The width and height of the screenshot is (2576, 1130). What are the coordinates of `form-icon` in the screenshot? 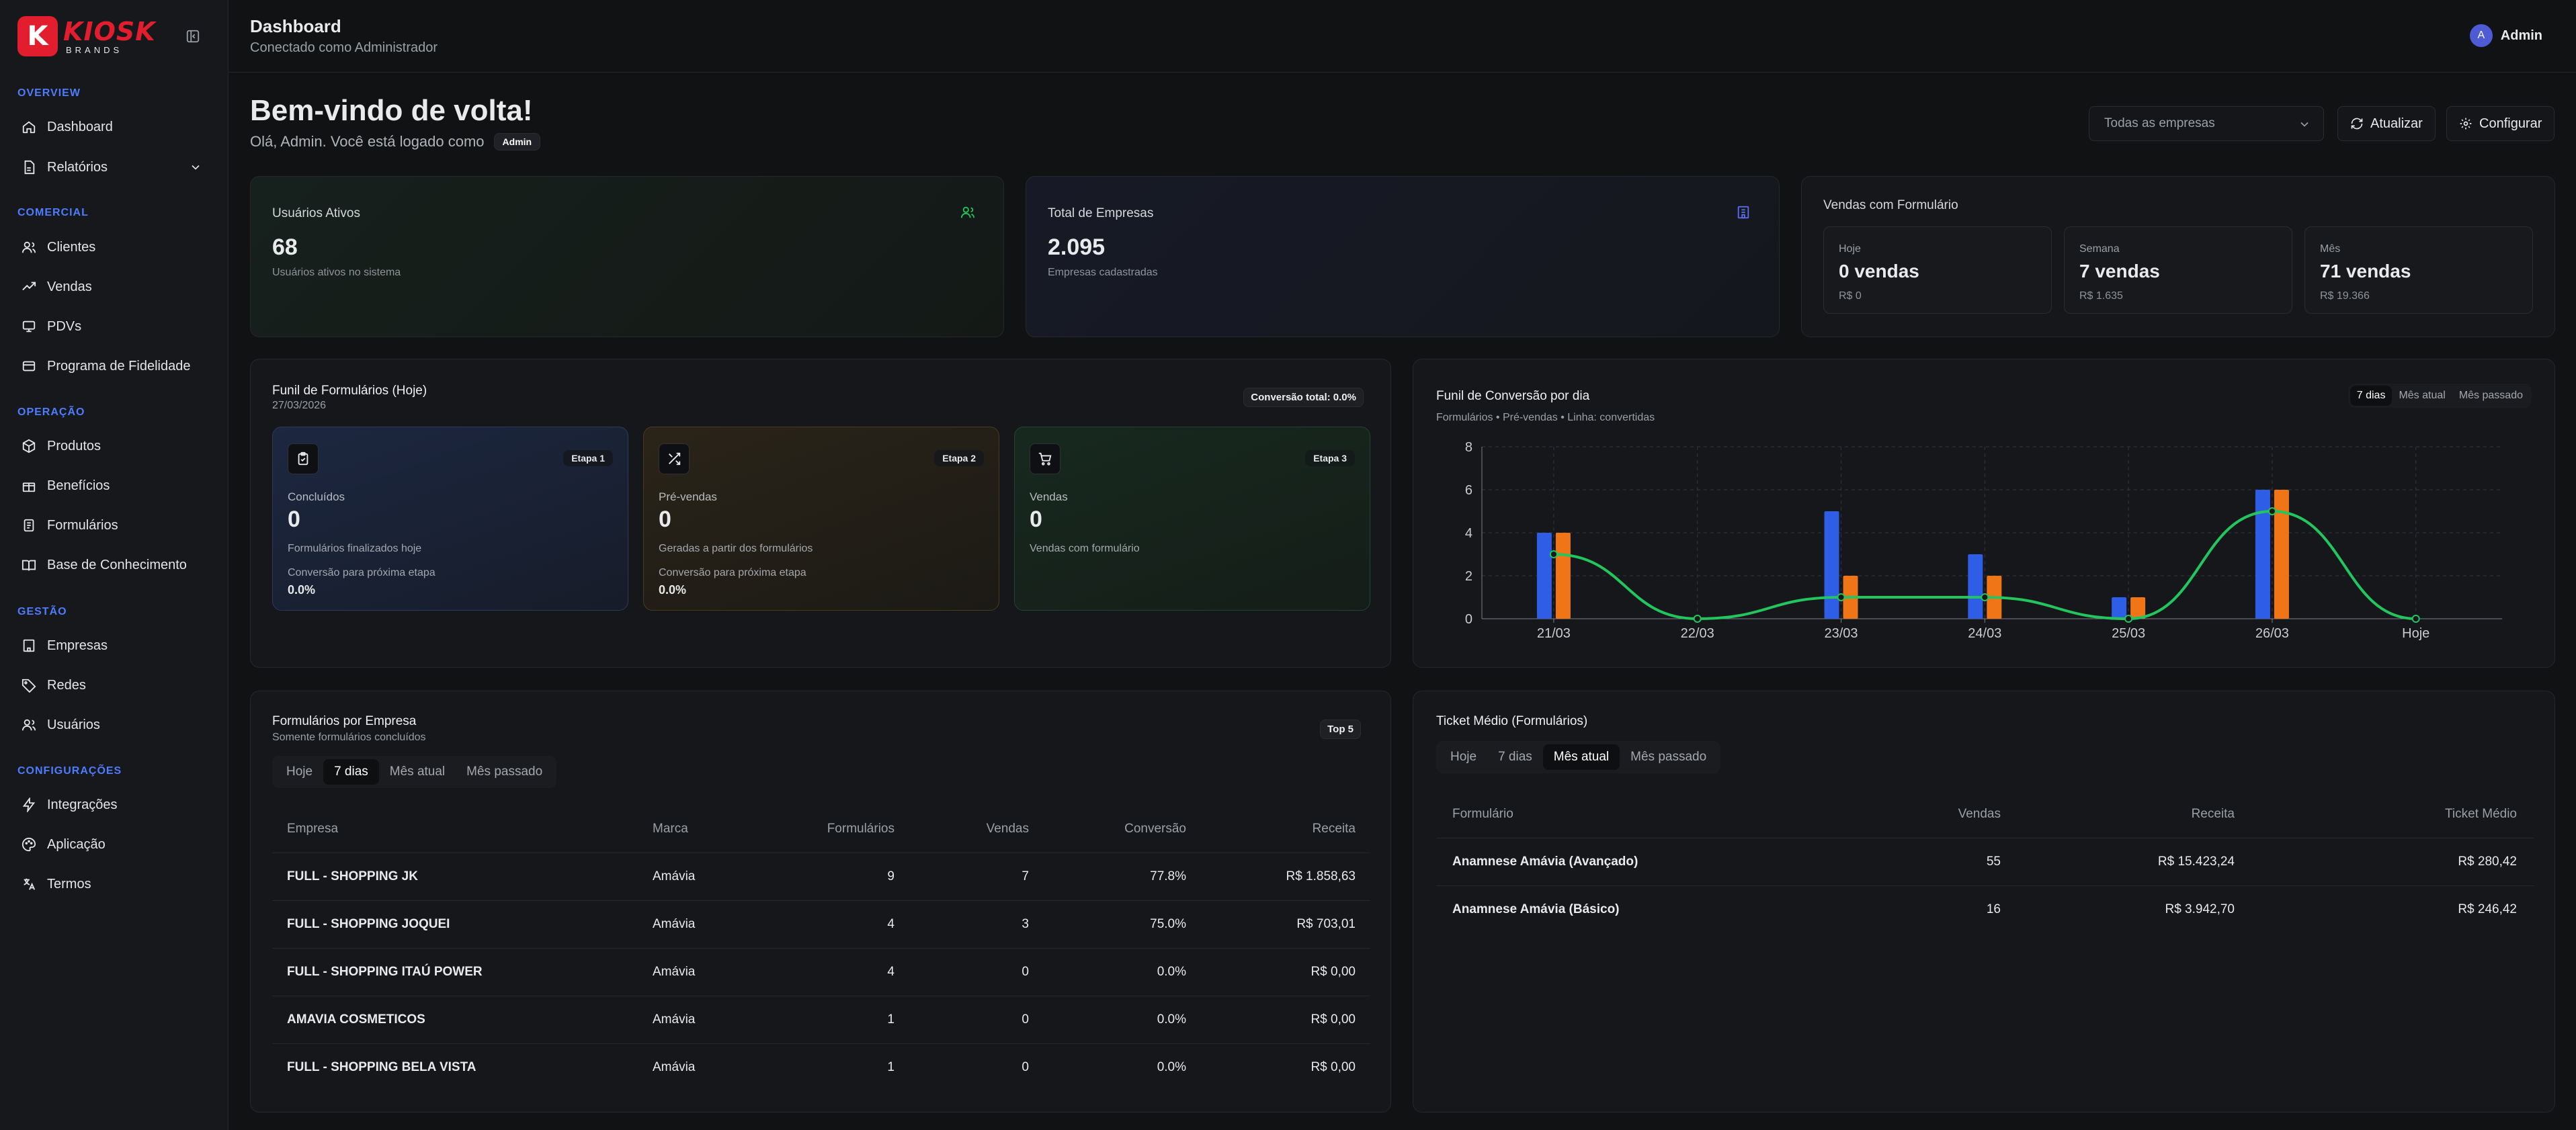 It's located at (29, 525).